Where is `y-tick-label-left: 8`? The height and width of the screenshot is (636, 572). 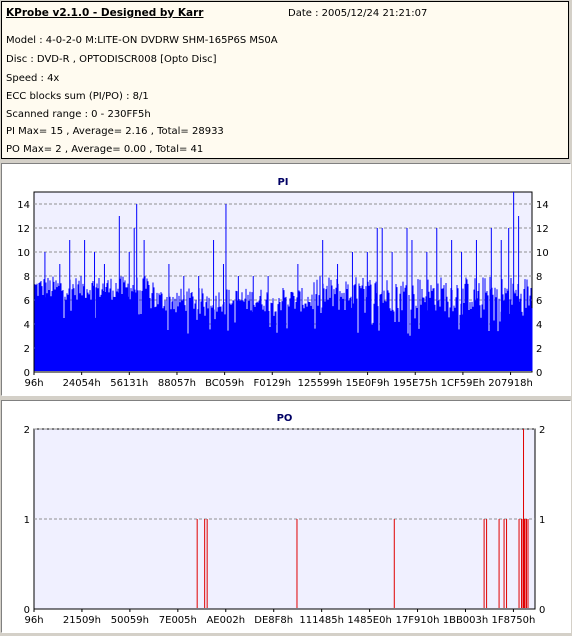 y-tick-label-left: 8 is located at coordinates (27, 277).